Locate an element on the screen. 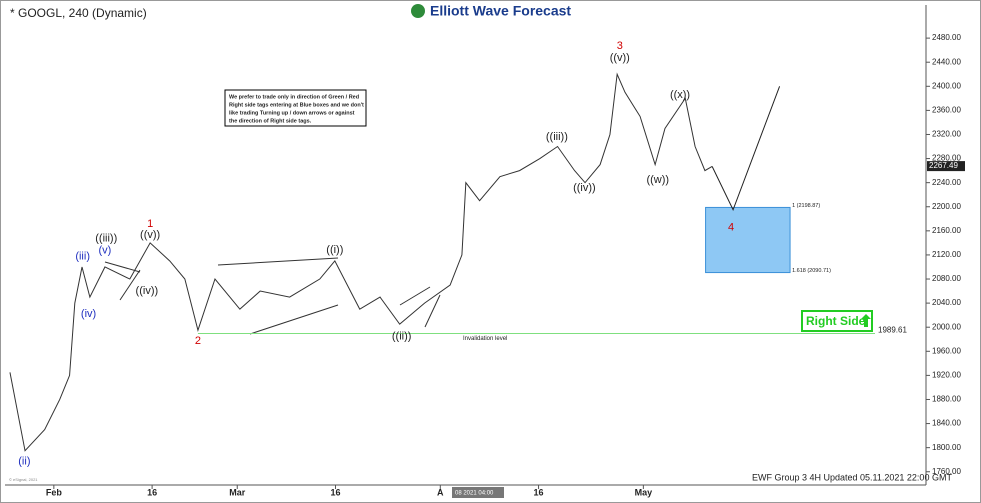 This screenshot has height=503, width=981. wave-label: ((ii)) is located at coordinates (402, 337).